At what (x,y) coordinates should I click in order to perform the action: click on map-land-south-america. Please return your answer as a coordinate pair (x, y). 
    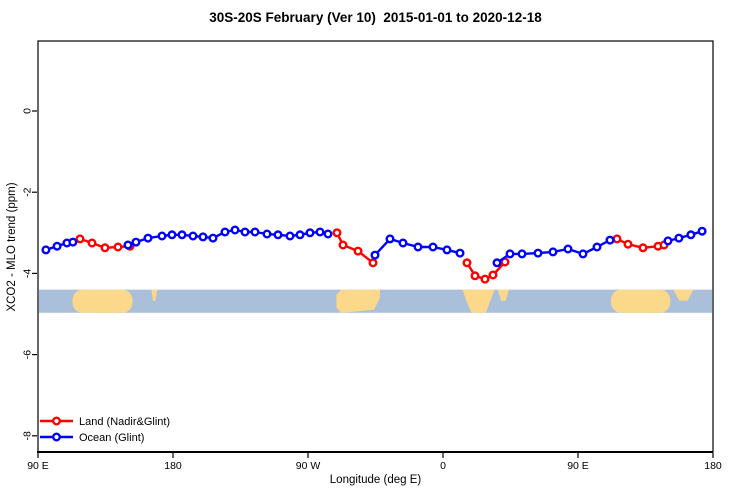
    Looking at the image, I should click on (358, 301).